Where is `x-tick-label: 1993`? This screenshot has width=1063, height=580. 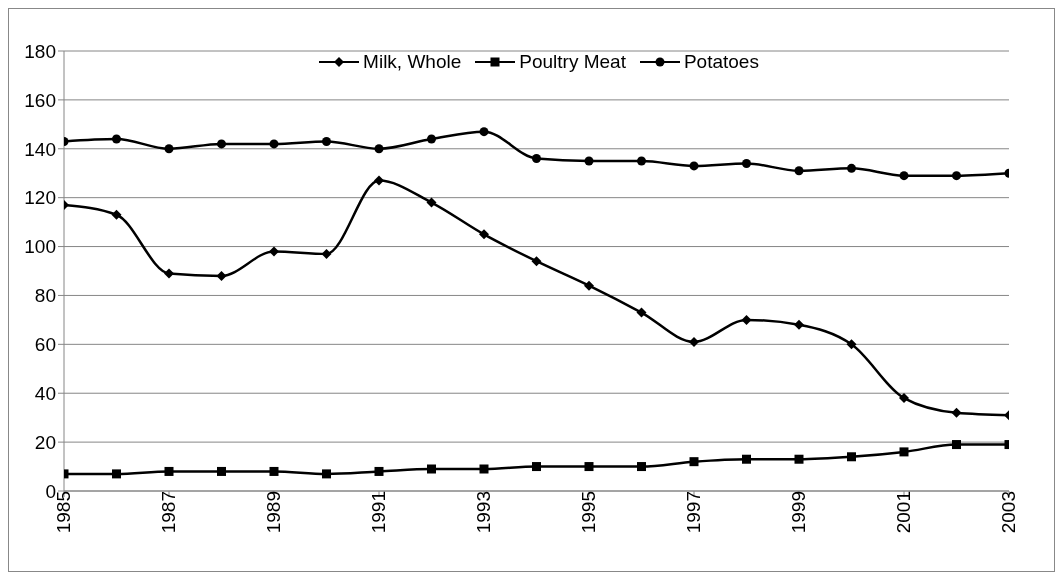 x-tick-label: 1993 is located at coordinates (484, 512).